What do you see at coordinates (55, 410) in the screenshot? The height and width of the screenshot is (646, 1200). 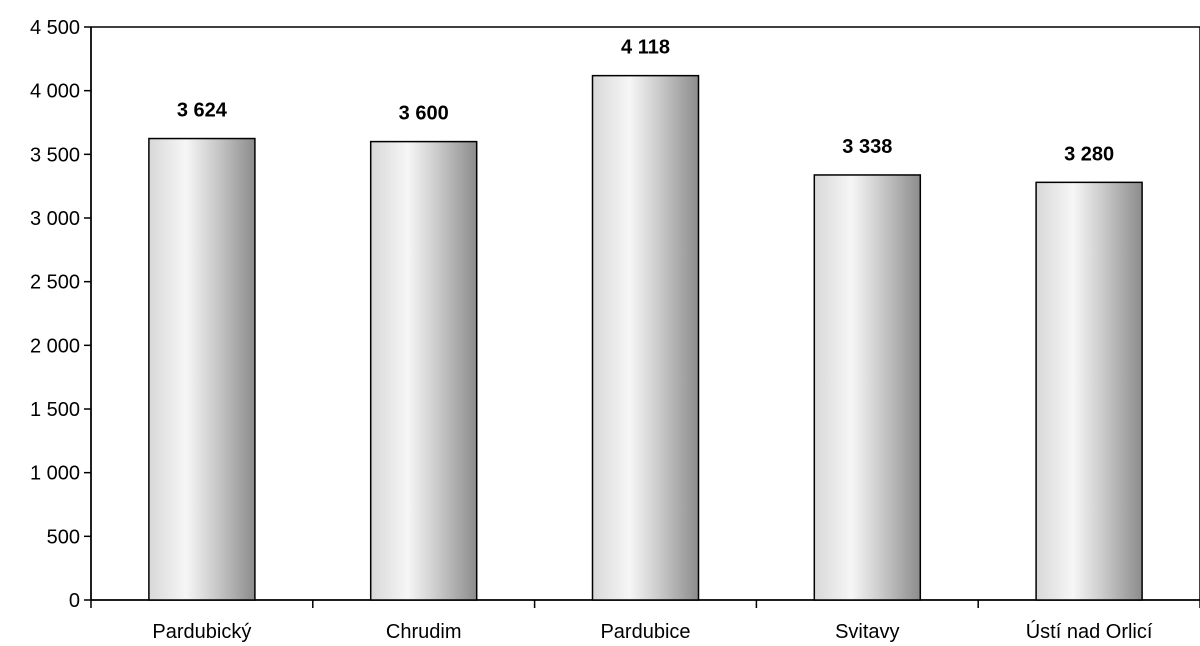 I see `y-tick-label: 1 500` at bounding box center [55, 410].